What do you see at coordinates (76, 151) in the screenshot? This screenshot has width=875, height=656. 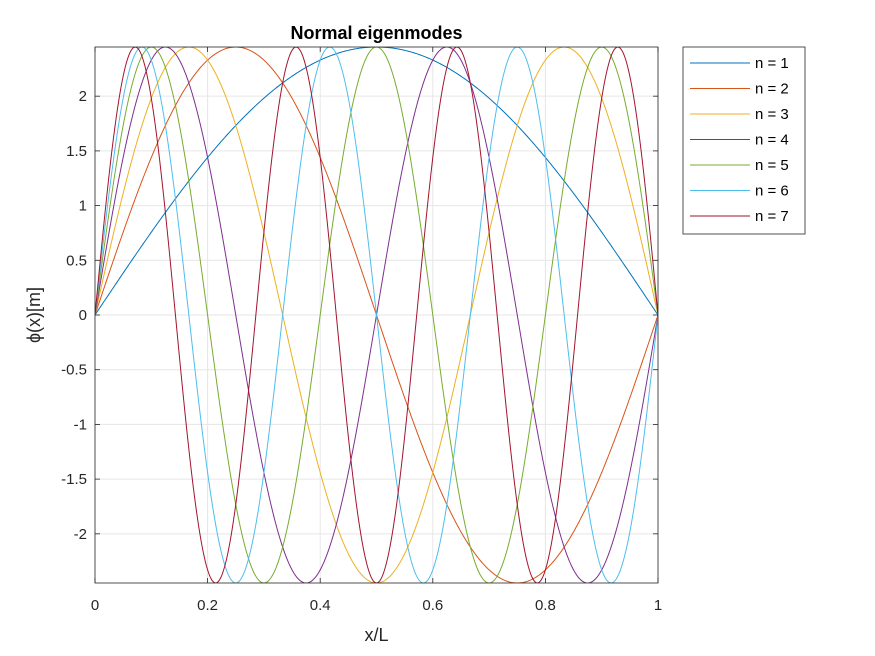 I see `y-tick-label: 1.5` at bounding box center [76, 151].